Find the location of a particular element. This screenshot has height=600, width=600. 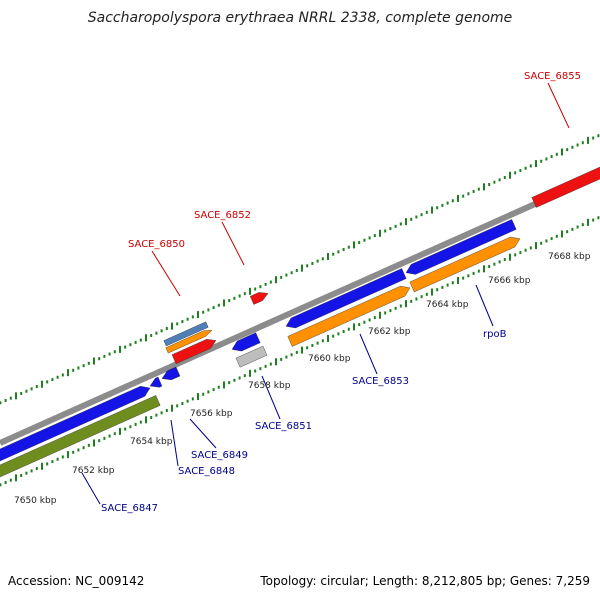

gene-label: SACE_6852 is located at coordinates (222, 215).